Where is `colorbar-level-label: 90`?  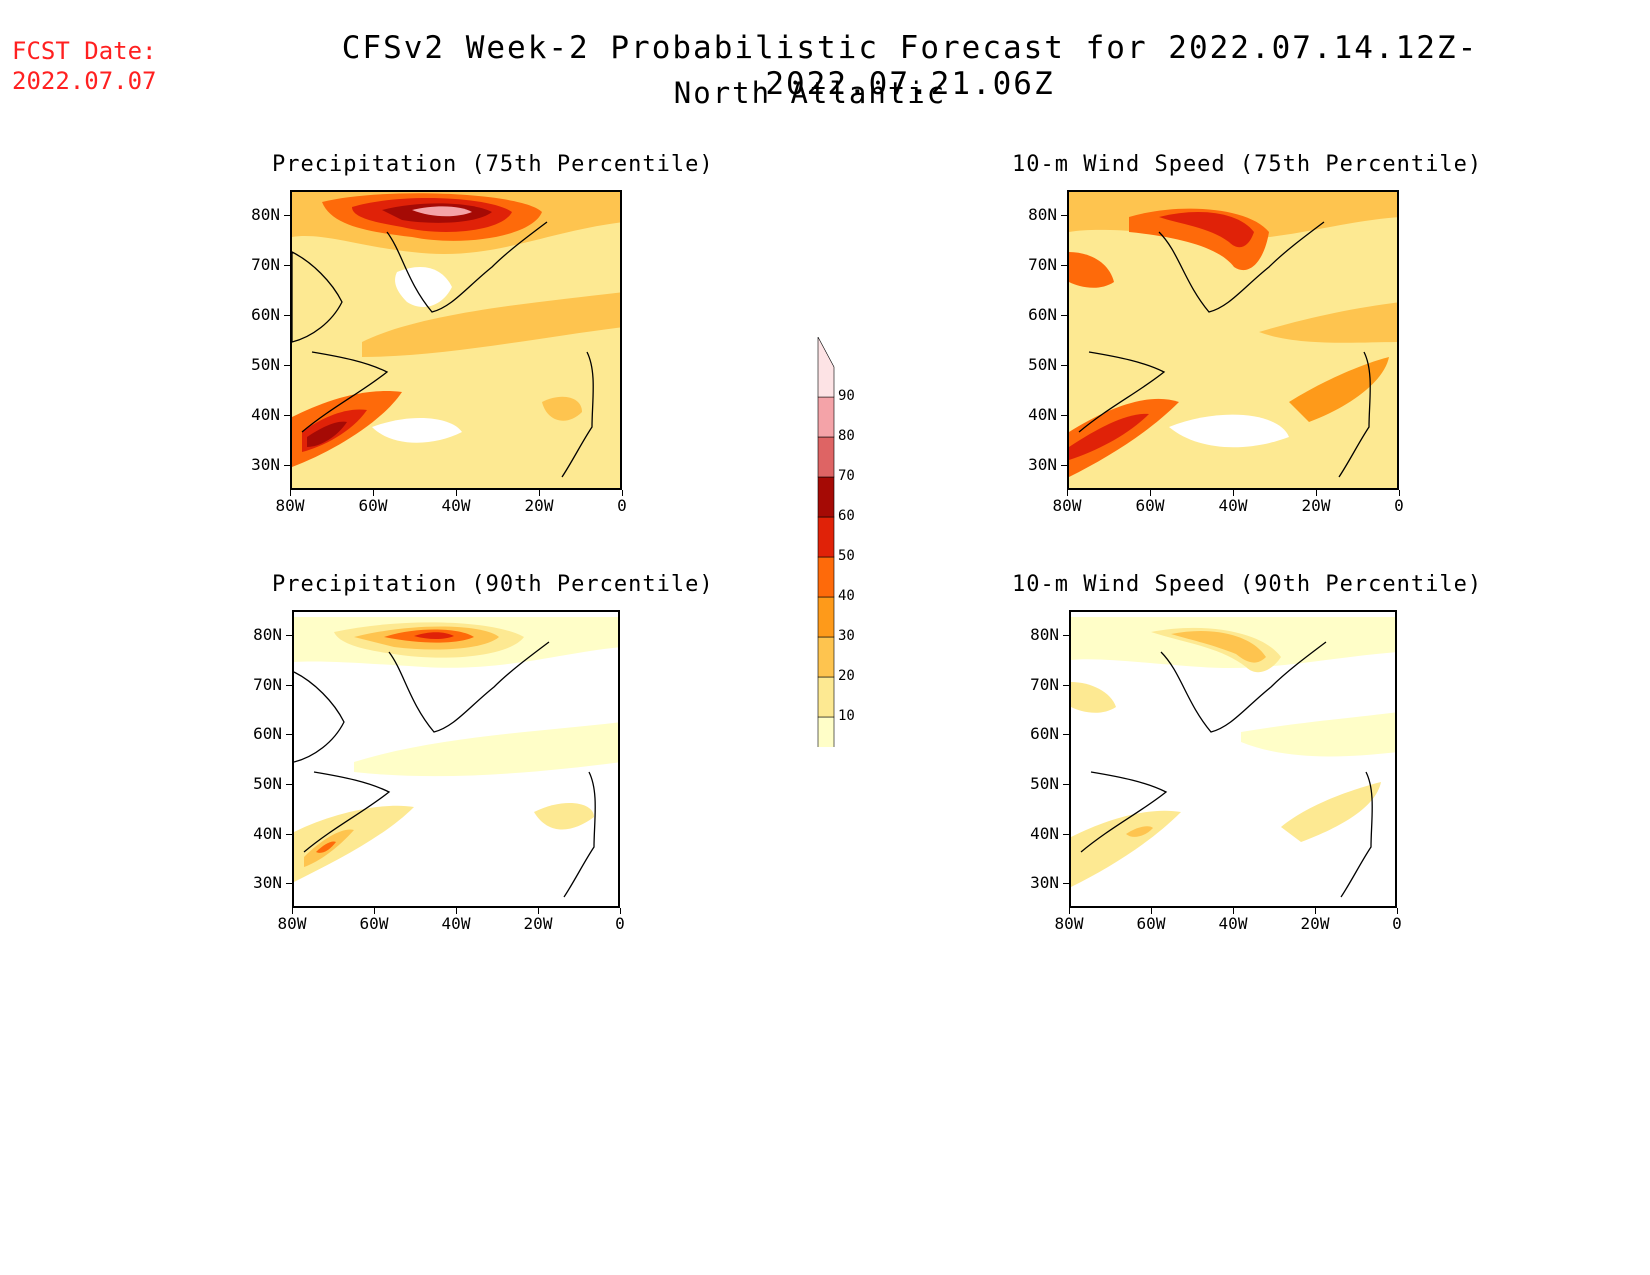 colorbar-level-label: 90 is located at coordinates (846, 396).